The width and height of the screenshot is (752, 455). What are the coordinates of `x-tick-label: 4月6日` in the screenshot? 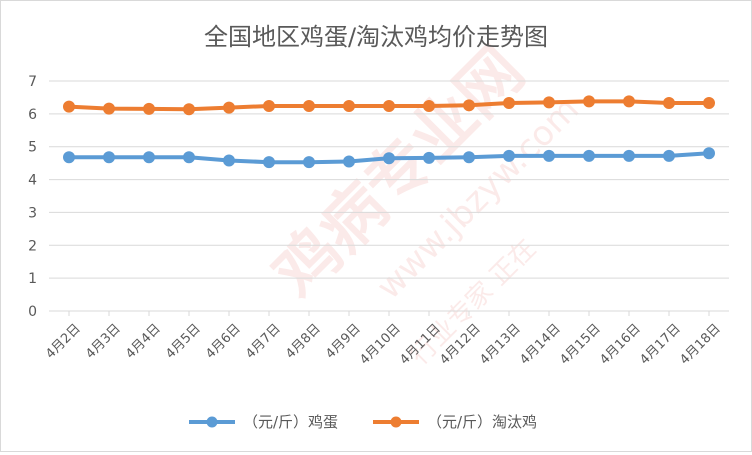 It's located at (223, 341).